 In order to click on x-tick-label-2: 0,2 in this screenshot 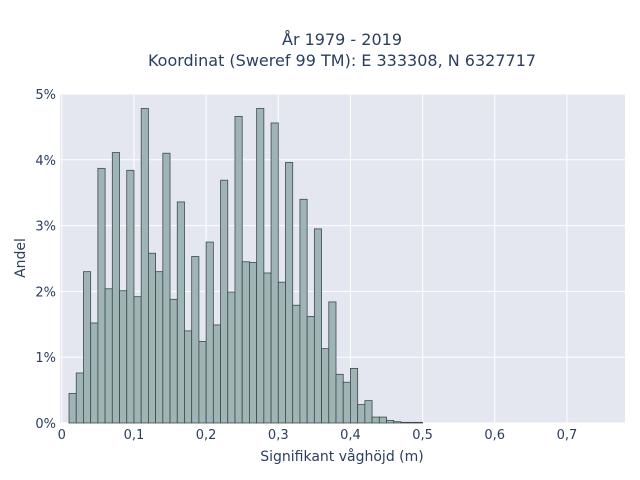, I will do `click(206, 435)`.